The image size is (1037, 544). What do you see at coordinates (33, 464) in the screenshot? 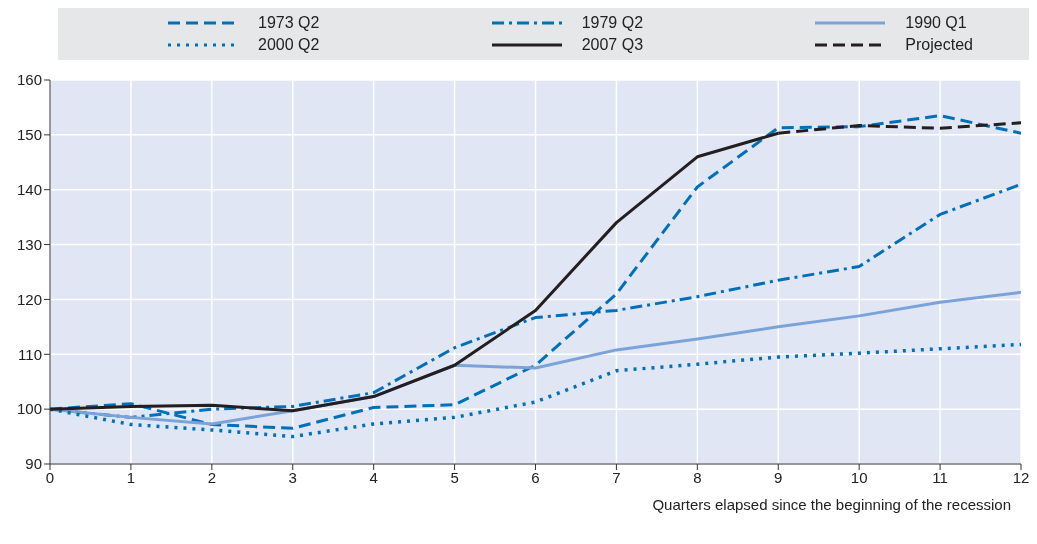
I see `y-tick-label: 90` at bounding box center [33, 464].